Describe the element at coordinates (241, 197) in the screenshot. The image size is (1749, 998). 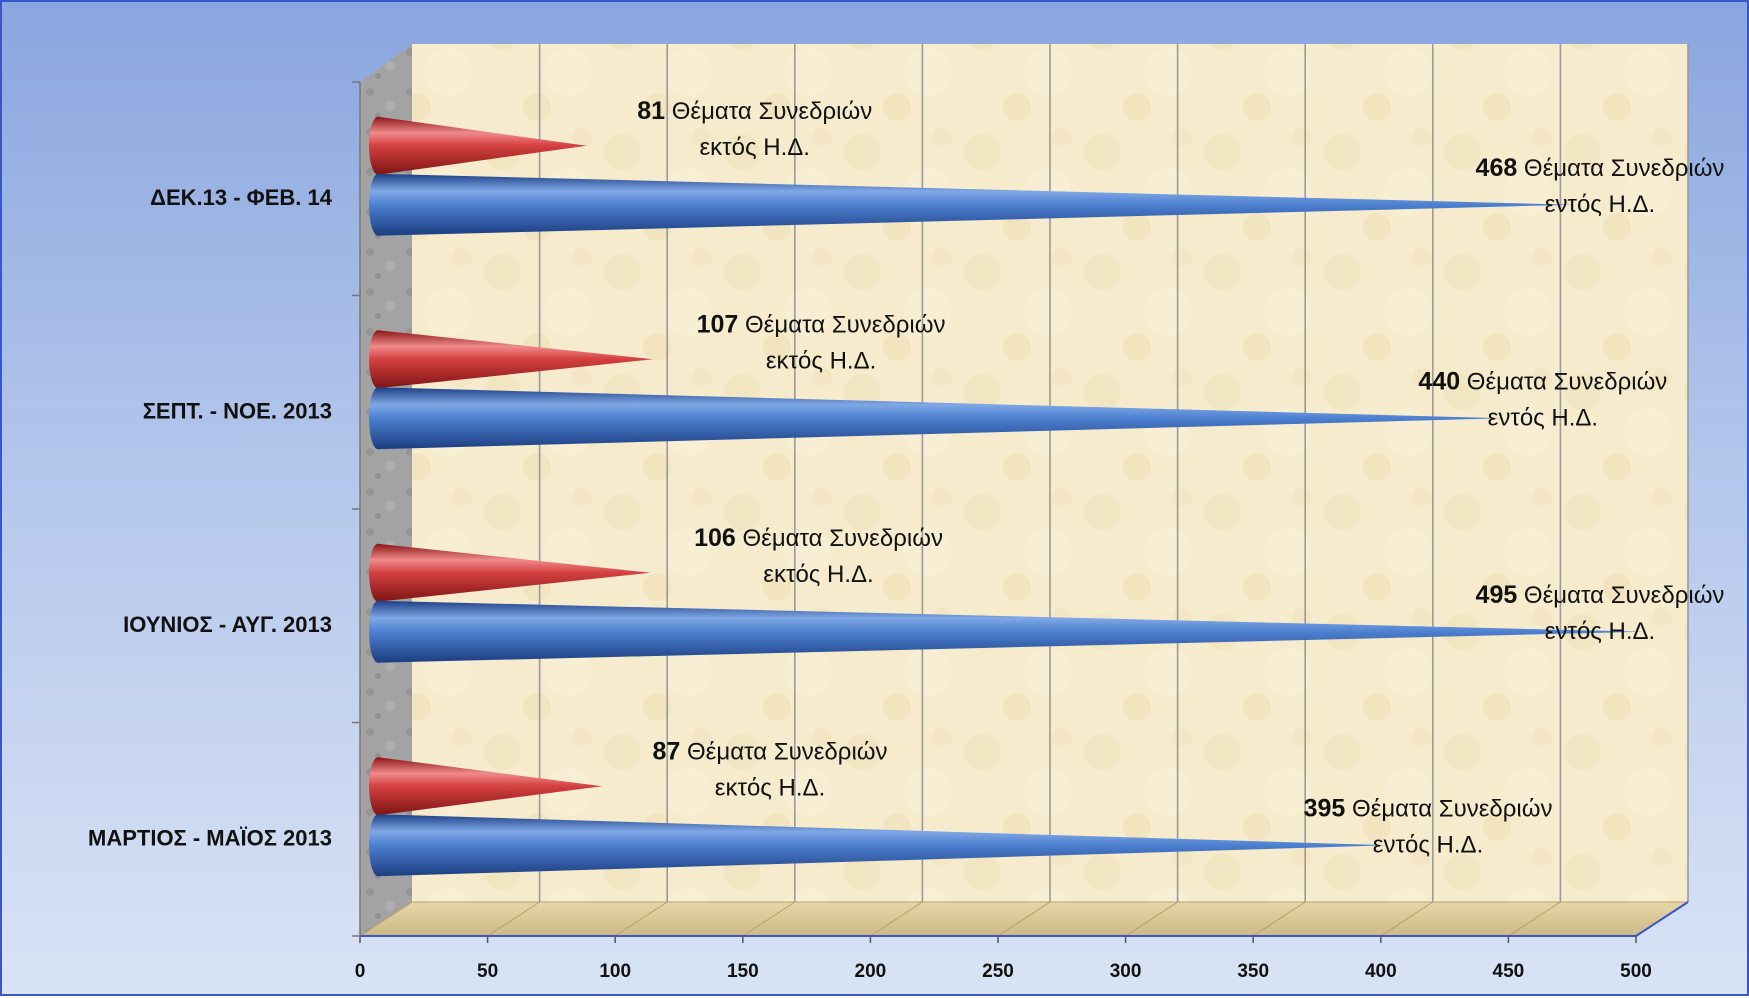
I see `category-label: ΔΕΚ.13 - ΦΕΒ. 14` at that location.